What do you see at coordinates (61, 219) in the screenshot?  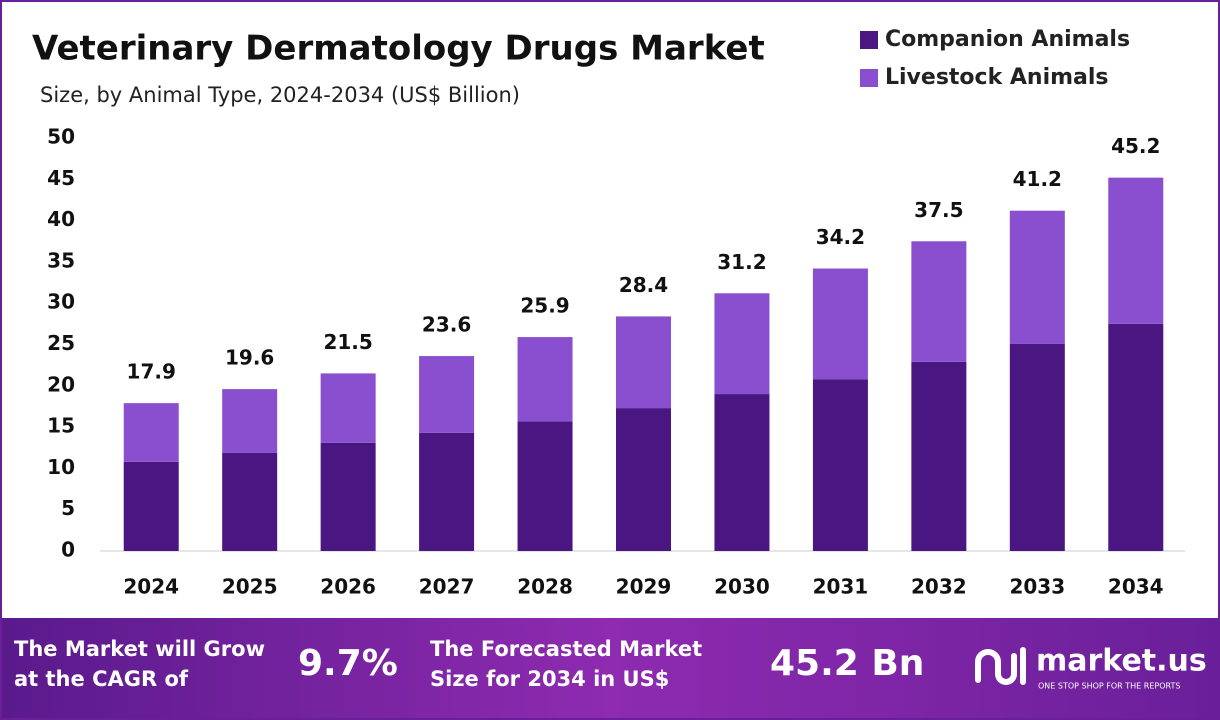 I see `y-tick-label: 40` at bounding box center [61, 219].